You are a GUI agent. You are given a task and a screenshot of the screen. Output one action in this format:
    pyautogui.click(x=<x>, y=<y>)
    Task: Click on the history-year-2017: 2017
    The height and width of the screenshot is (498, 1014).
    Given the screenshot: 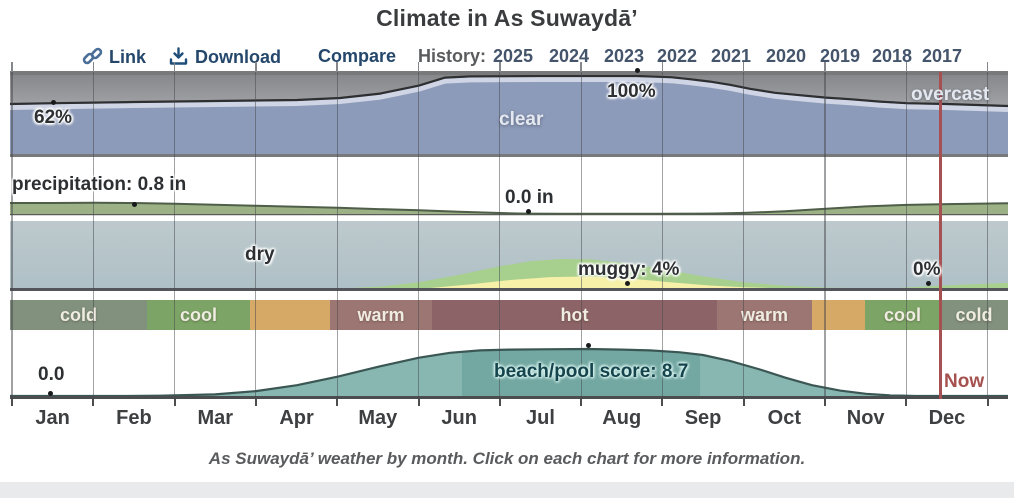 What is the action you would take?
    pyautogui.click(x=942, y=56)
    